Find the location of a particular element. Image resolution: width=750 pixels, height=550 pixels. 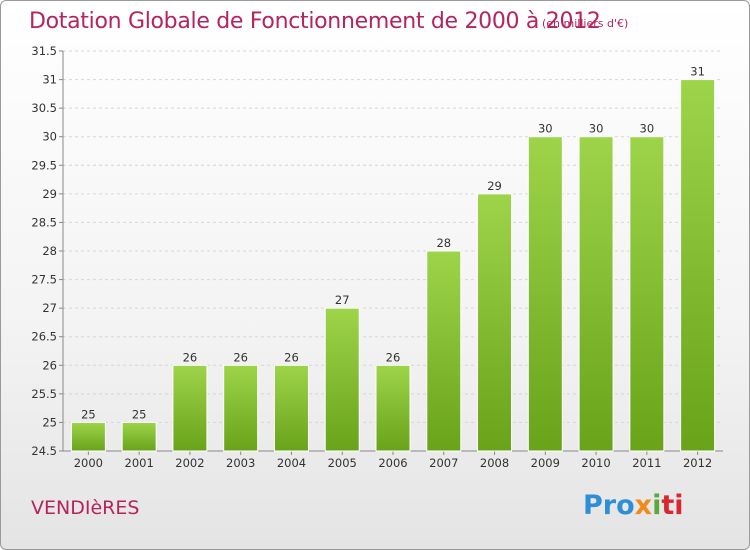

y-tick-label: 25 is located at coordinates (49, 422).